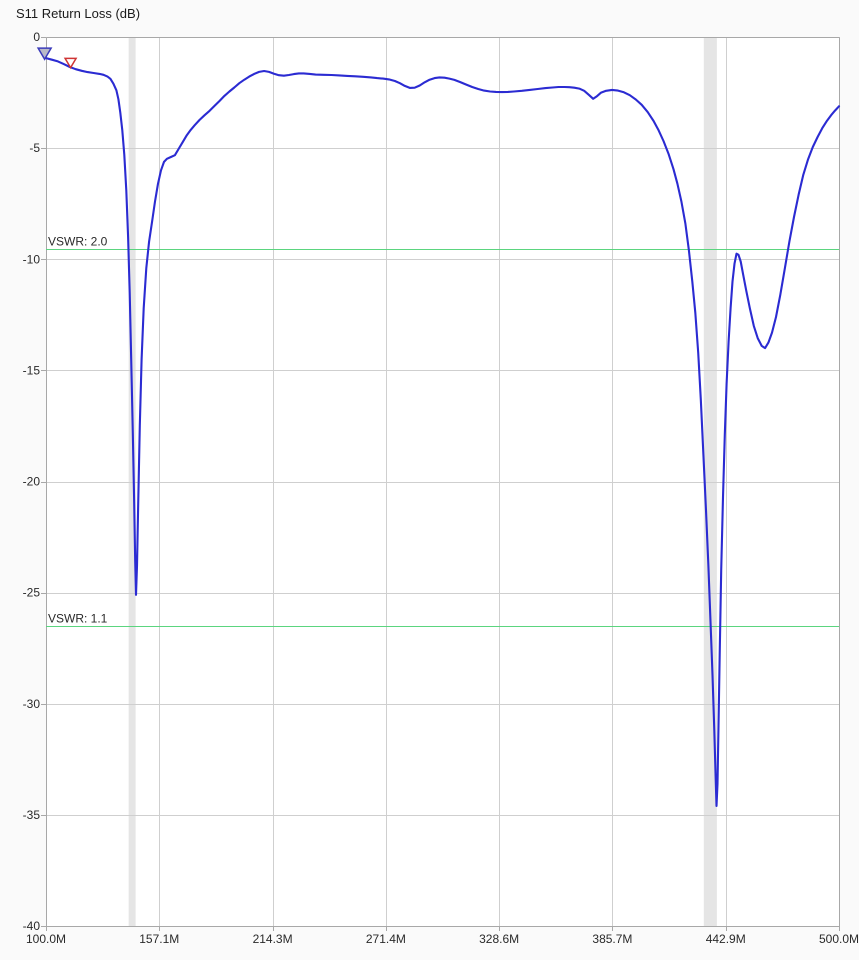 The image size is (859, 960). What do you see at coordinates (78, 619) in the screenshot?
I see `vswr-label-2: VSWR: 1.1` at bounding box center [78, 619].